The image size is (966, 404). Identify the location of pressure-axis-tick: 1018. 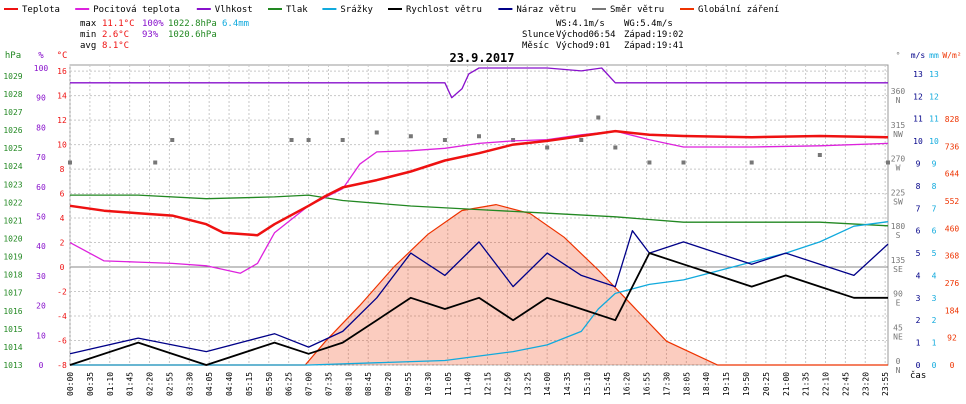
(12, 275).